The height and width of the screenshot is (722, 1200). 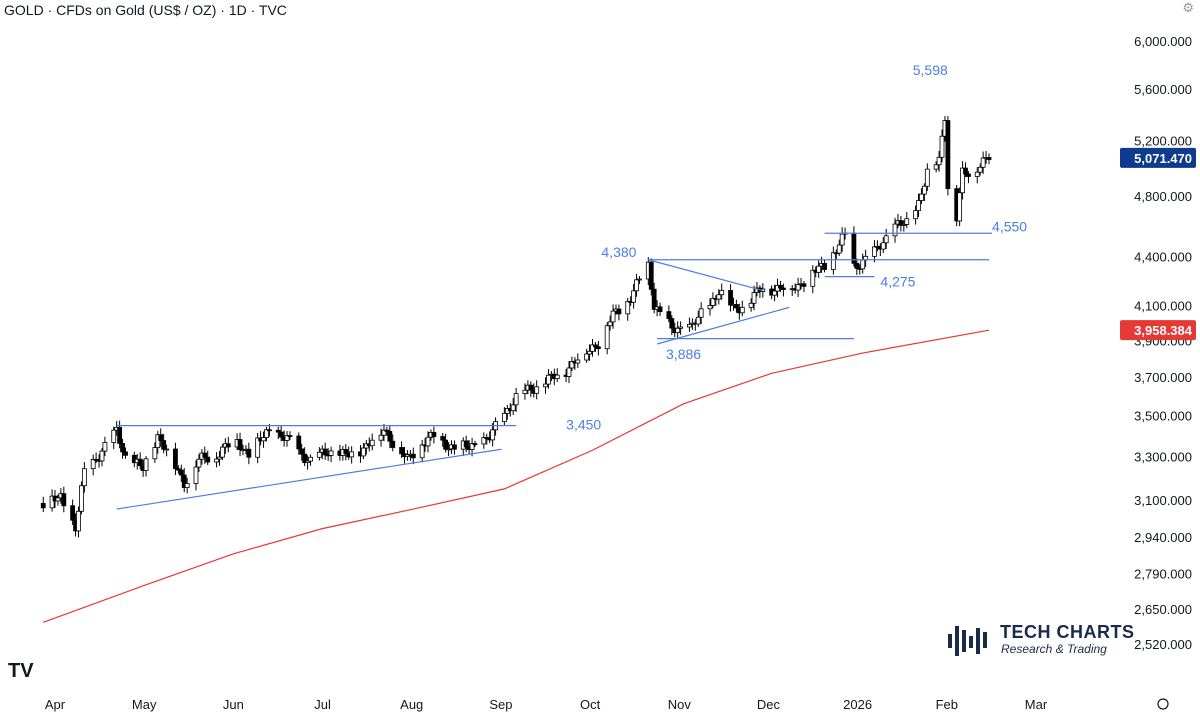 I want to click on y-tick-label: 5,200.000, so click(x=1163, y=140).